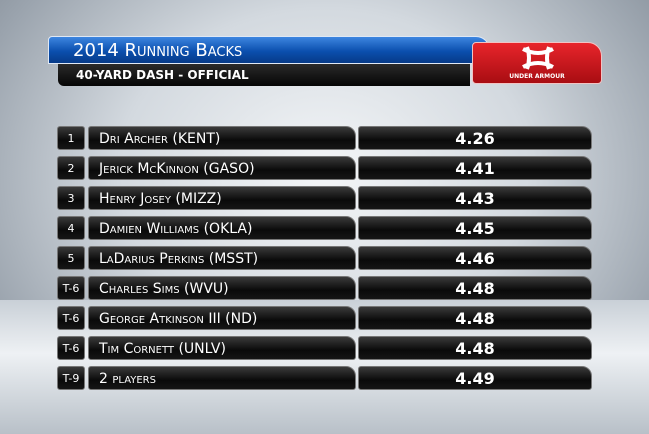 The image size is (649, 434). I want to click on player-cell: Dri Archer (KENT), so click(222, 138).